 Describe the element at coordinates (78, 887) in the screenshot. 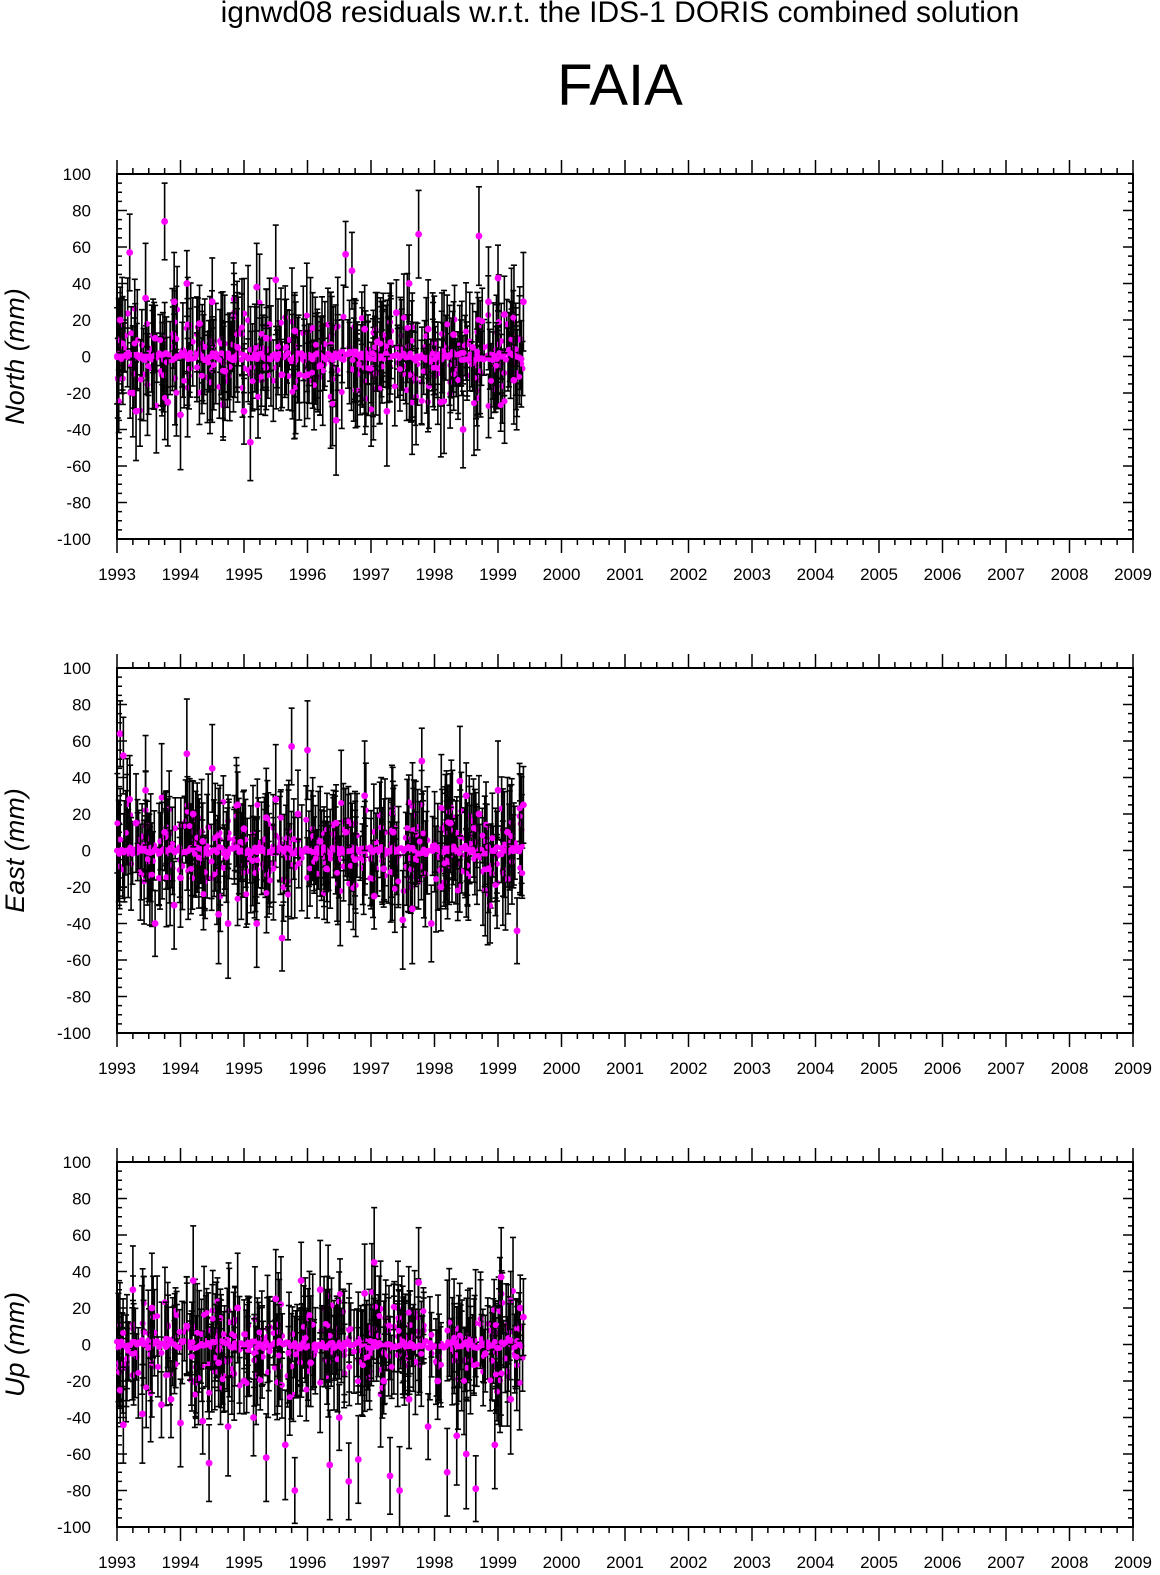

I see `y-tick-label: -20` at that location.